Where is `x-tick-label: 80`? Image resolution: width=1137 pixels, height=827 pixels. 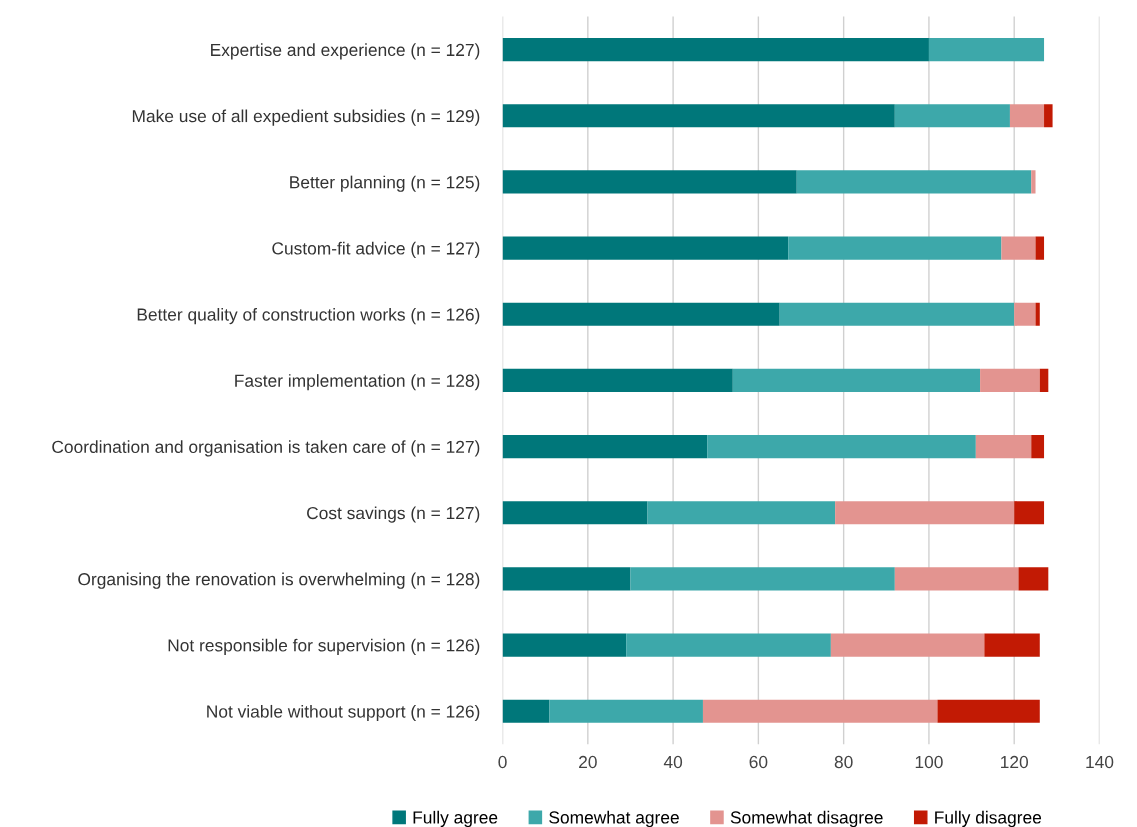
x-tick-label: 80 is located at coordinates (843, 762).